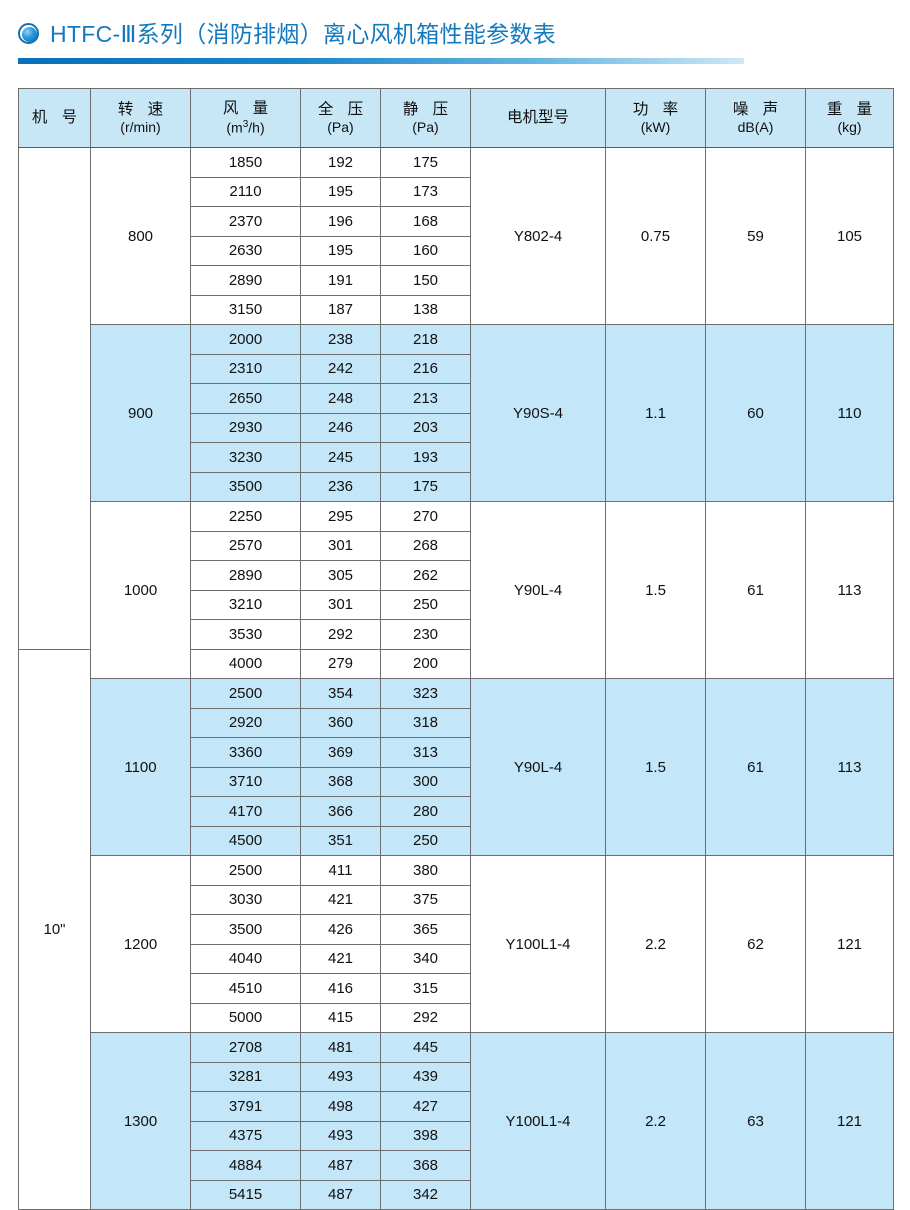 Image resolution: width=910 pixels, height=1210 pixels. What do you see at coordinates (425, 929) in the screenshot?
I see `cell-static-pressure: 365` at bounding box center [425, 929].